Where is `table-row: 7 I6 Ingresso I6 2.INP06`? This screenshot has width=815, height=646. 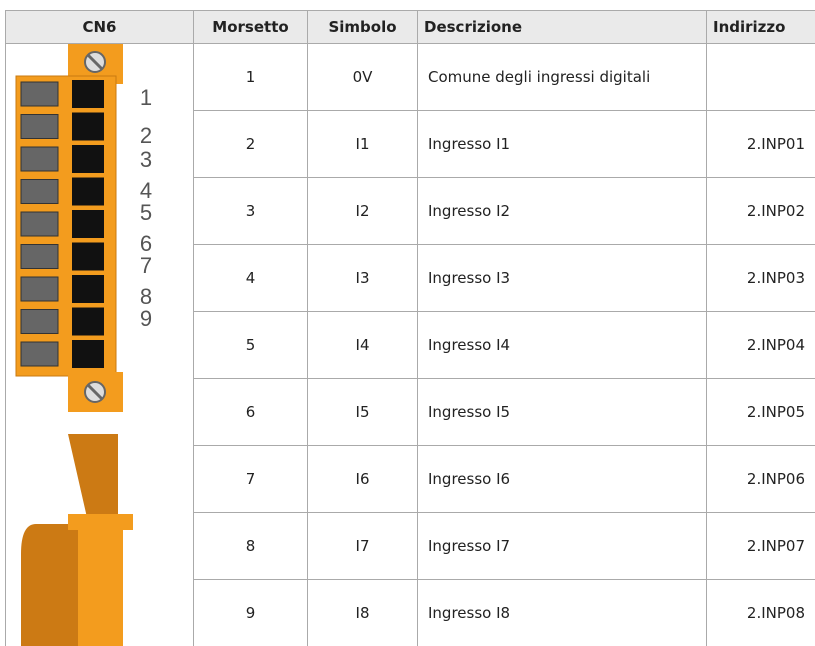
table-row: 7 I6 Ingresso I6 2.INP06 is located at coordinates (410, 479).